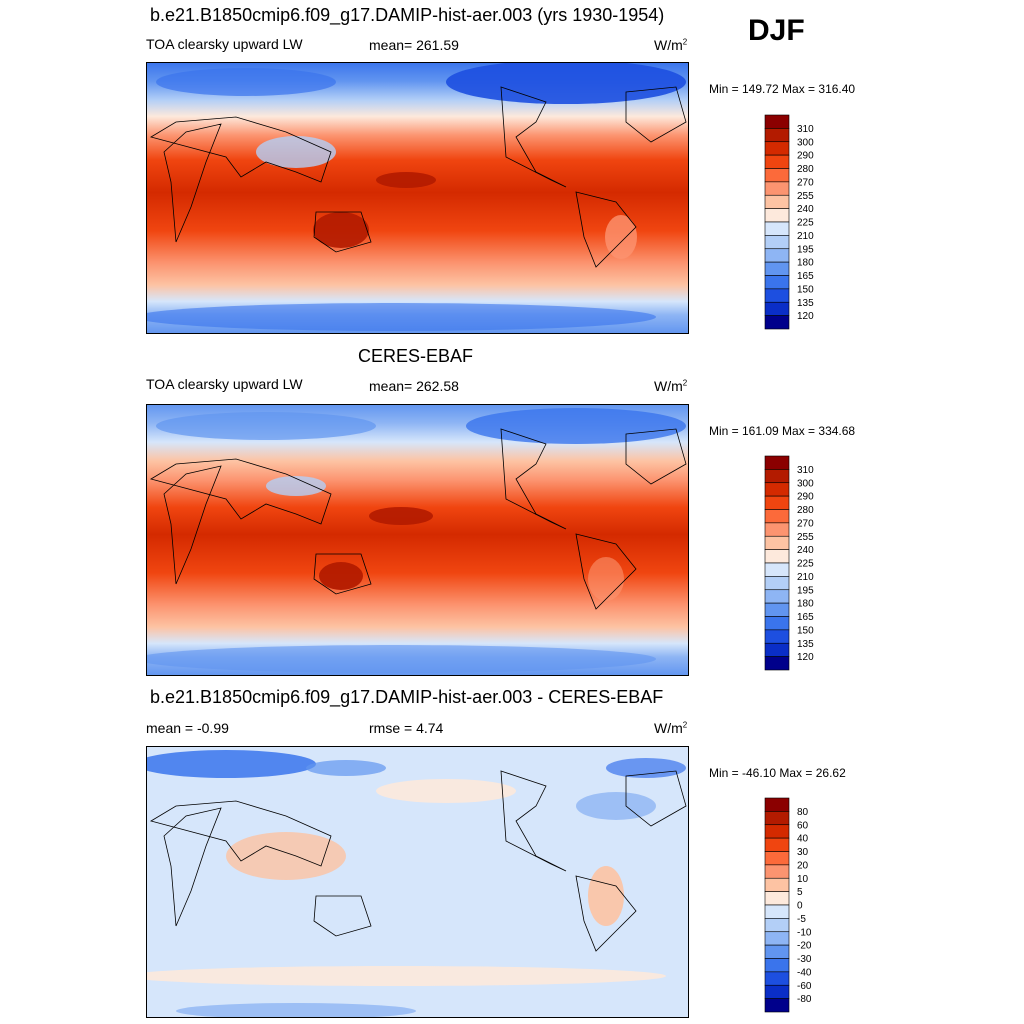  What do you see at coordinates (416, 356) in the screenshot?
I see `panel-obs-title: CERES-EBAF` at bounding box center [416, 356].